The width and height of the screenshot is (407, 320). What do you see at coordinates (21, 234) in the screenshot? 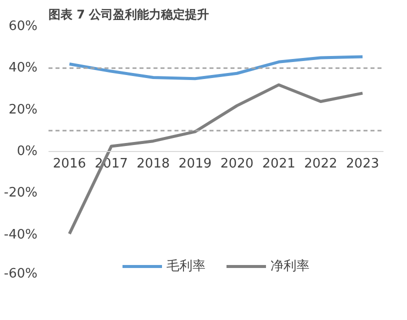
I see `y-tick-label: -40%` at bounding box center [21, 234].